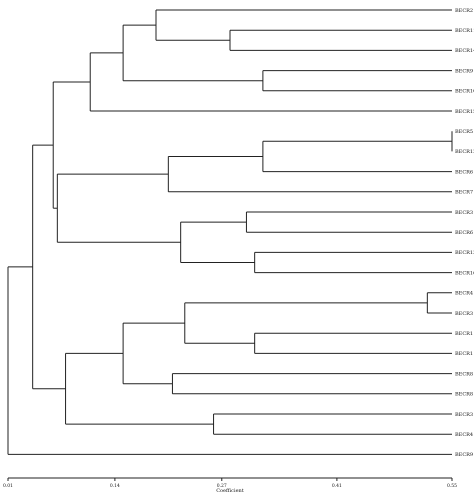 This screenshot has width=474, height=495. What do you see at coordinates (464, 152) in the screenshot?
I see `leaf-label: BECR12` at bounding box center [464, 152].